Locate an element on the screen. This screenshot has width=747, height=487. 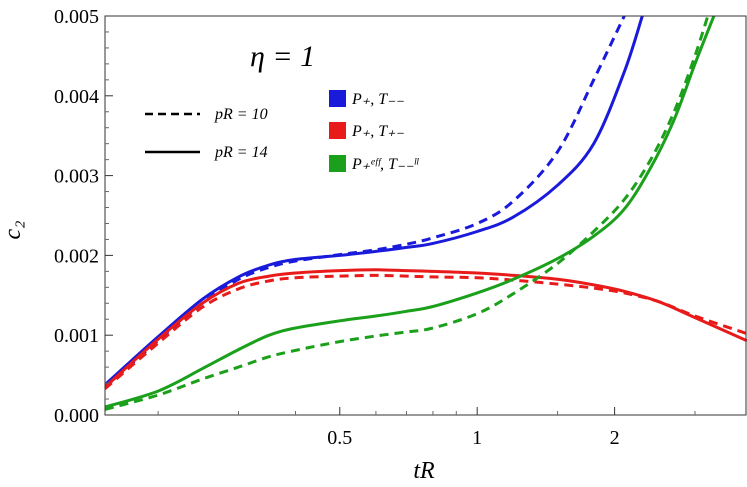
y-tick-label: 0.003 is located at coordinates (76, 177).